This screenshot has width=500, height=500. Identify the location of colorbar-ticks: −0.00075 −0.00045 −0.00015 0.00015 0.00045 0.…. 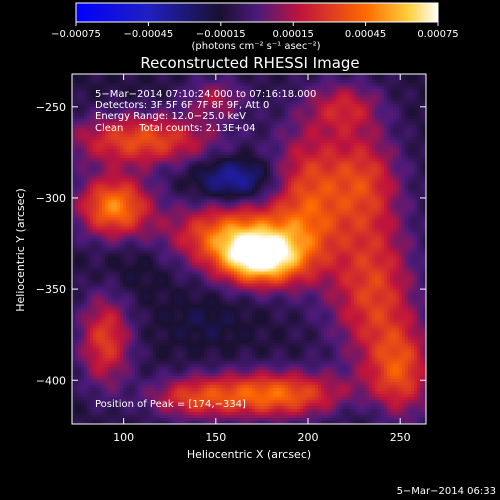
(255, 31).